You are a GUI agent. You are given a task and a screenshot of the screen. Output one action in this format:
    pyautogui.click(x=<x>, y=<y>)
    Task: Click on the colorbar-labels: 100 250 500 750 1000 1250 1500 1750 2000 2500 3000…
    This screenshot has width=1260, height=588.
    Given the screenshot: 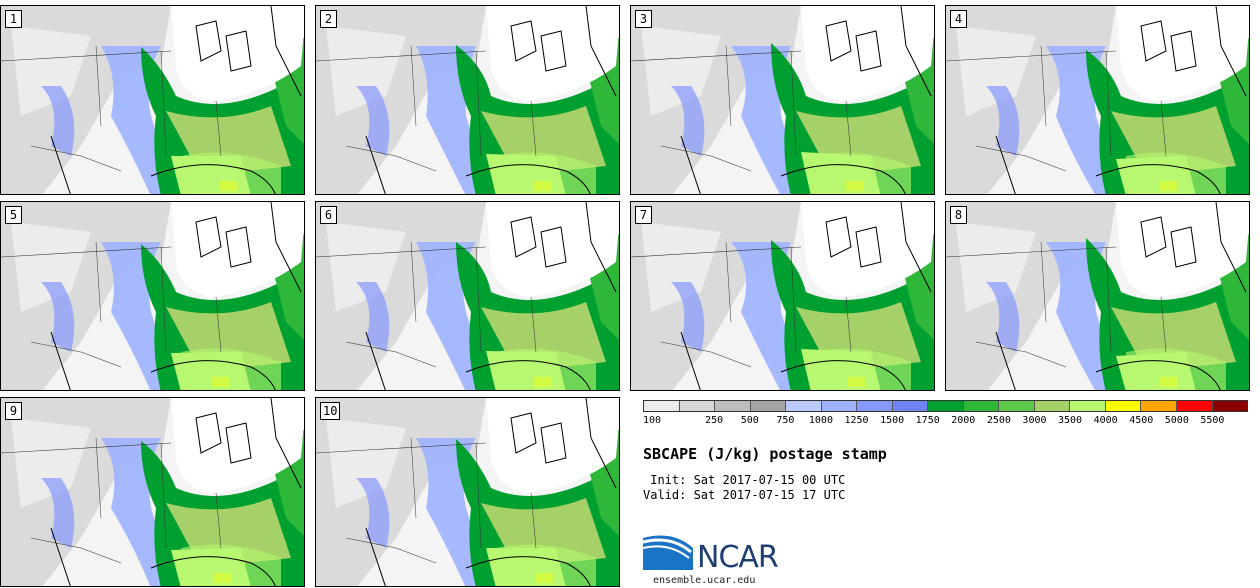 What is the action you would take?
    pyautogui.click(x=945, y=422)
    